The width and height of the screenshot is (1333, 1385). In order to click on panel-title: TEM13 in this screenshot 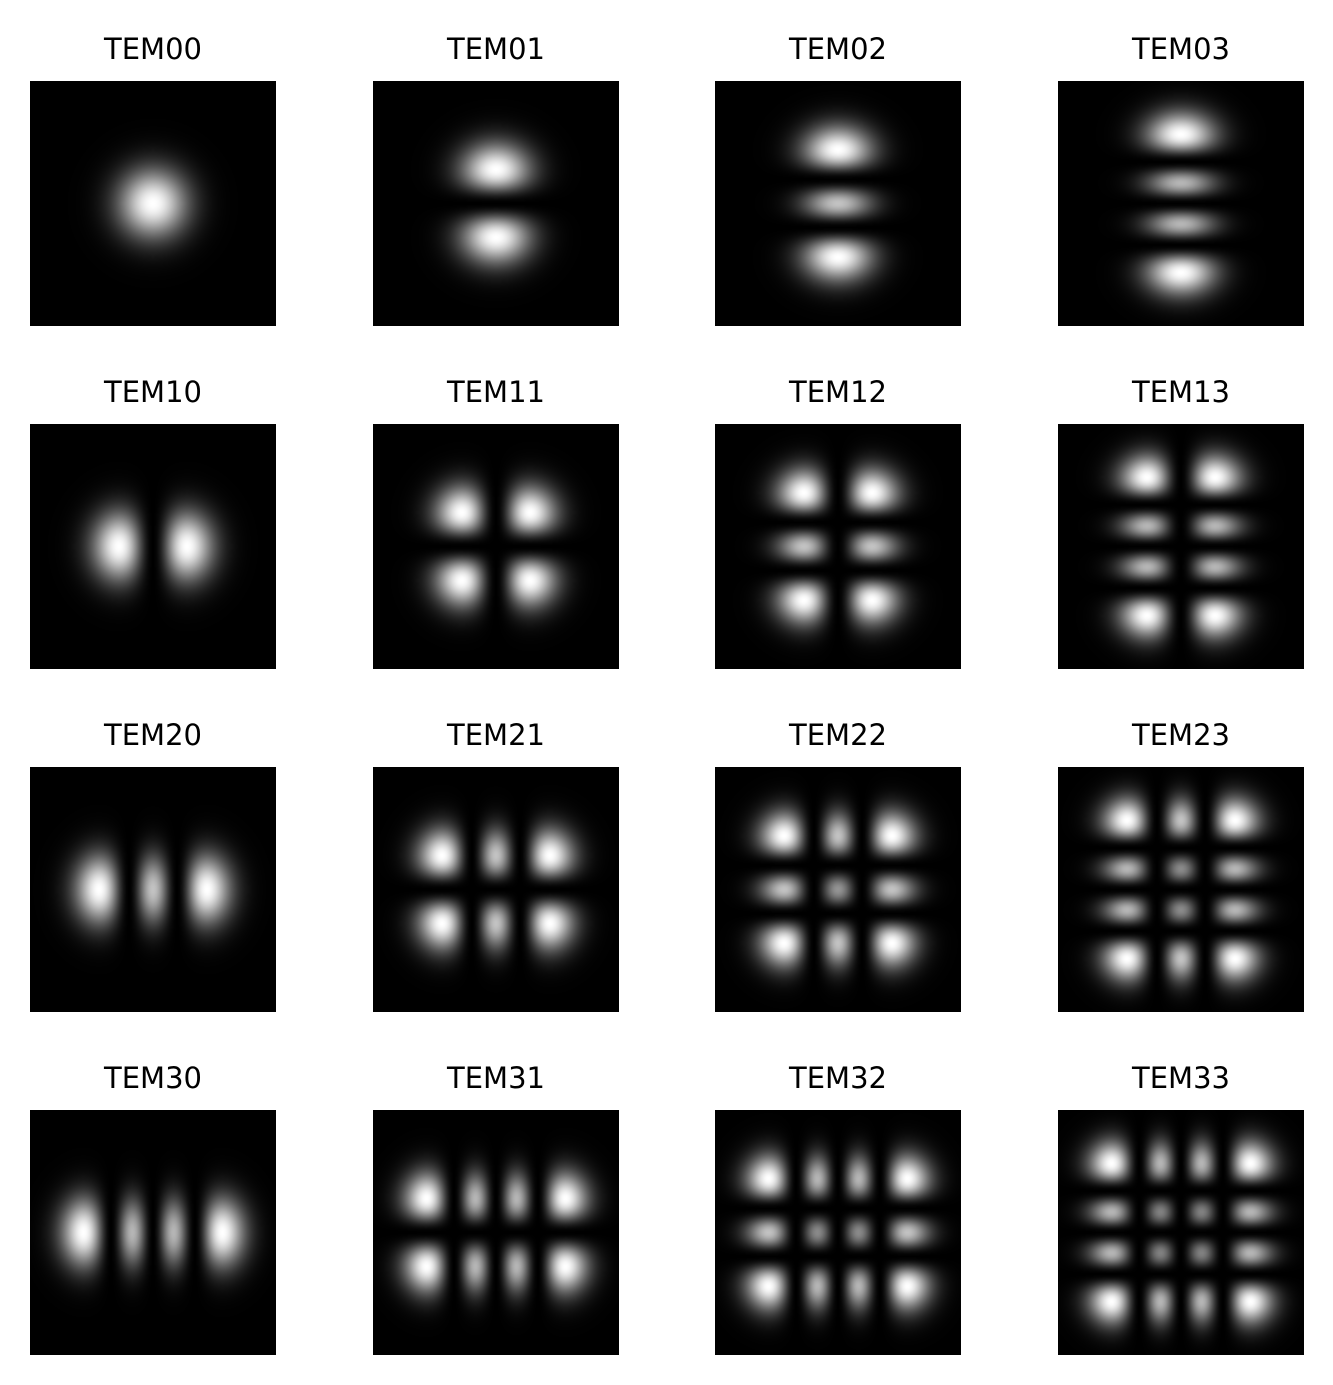, I will do `click(1181, 392)`.